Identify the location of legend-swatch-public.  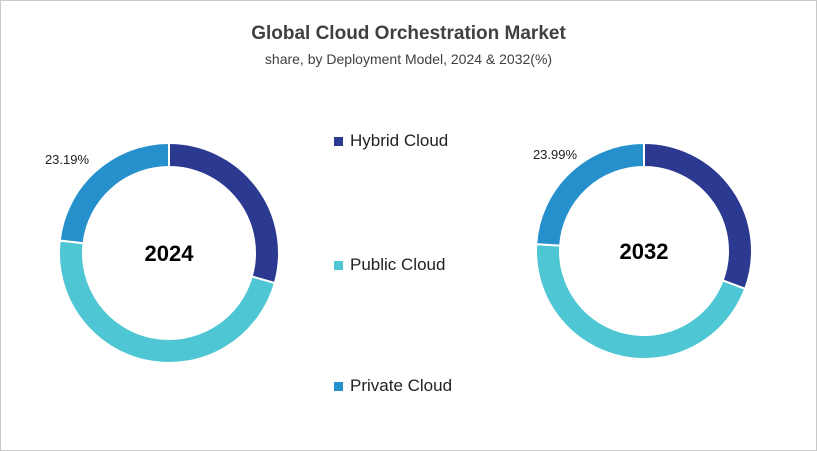
(338, 265).